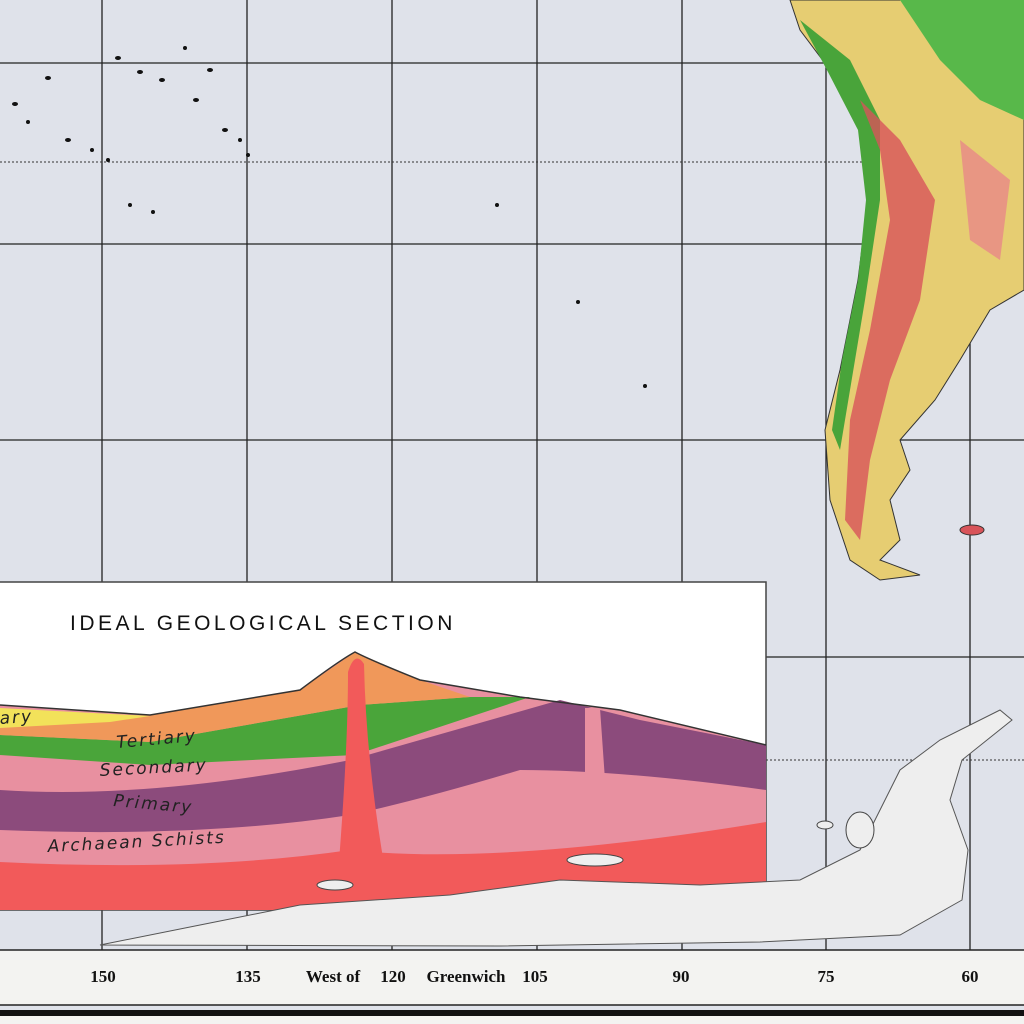 The width and height of the screenshot is (1024, 1024). What do you see at coordinates (360, 784) in the screenshot?
I see `volcano-conduit` at bounding box center [360, 784].